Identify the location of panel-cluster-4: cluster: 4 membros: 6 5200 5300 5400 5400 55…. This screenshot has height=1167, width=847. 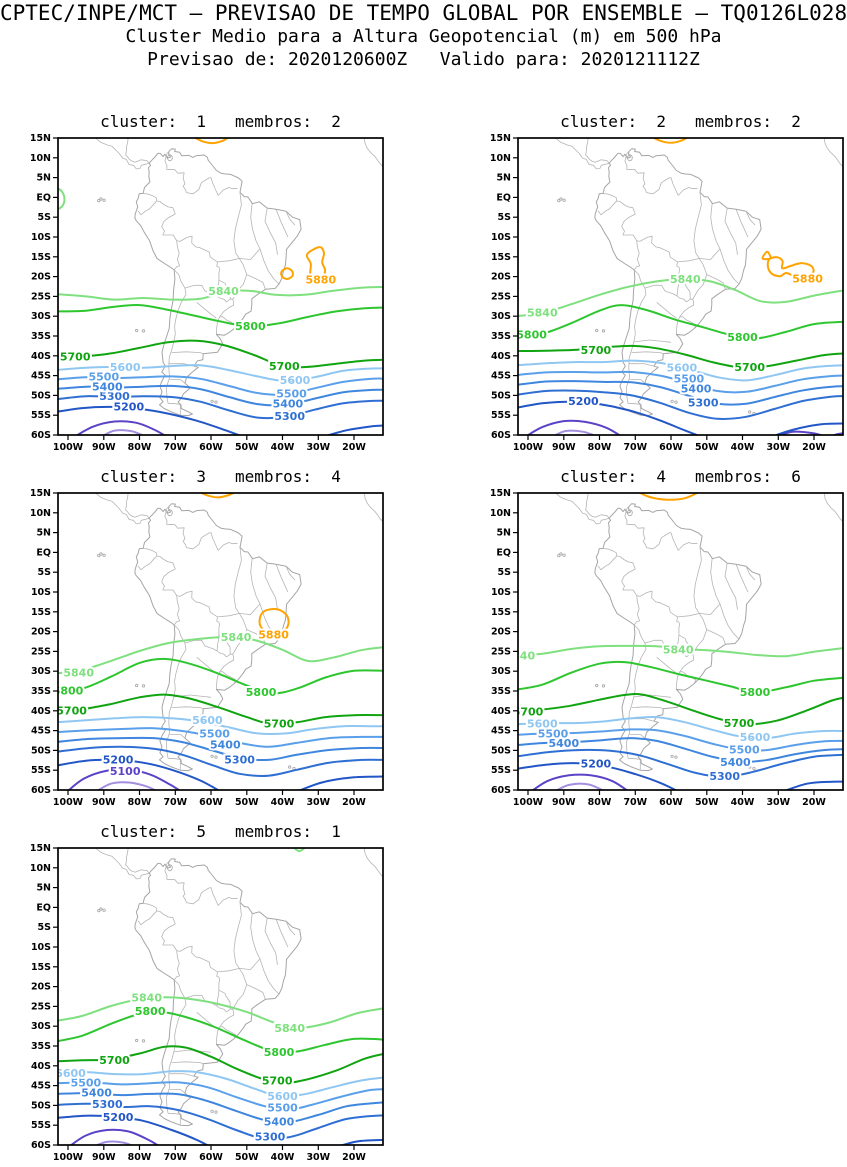
(667, 639).